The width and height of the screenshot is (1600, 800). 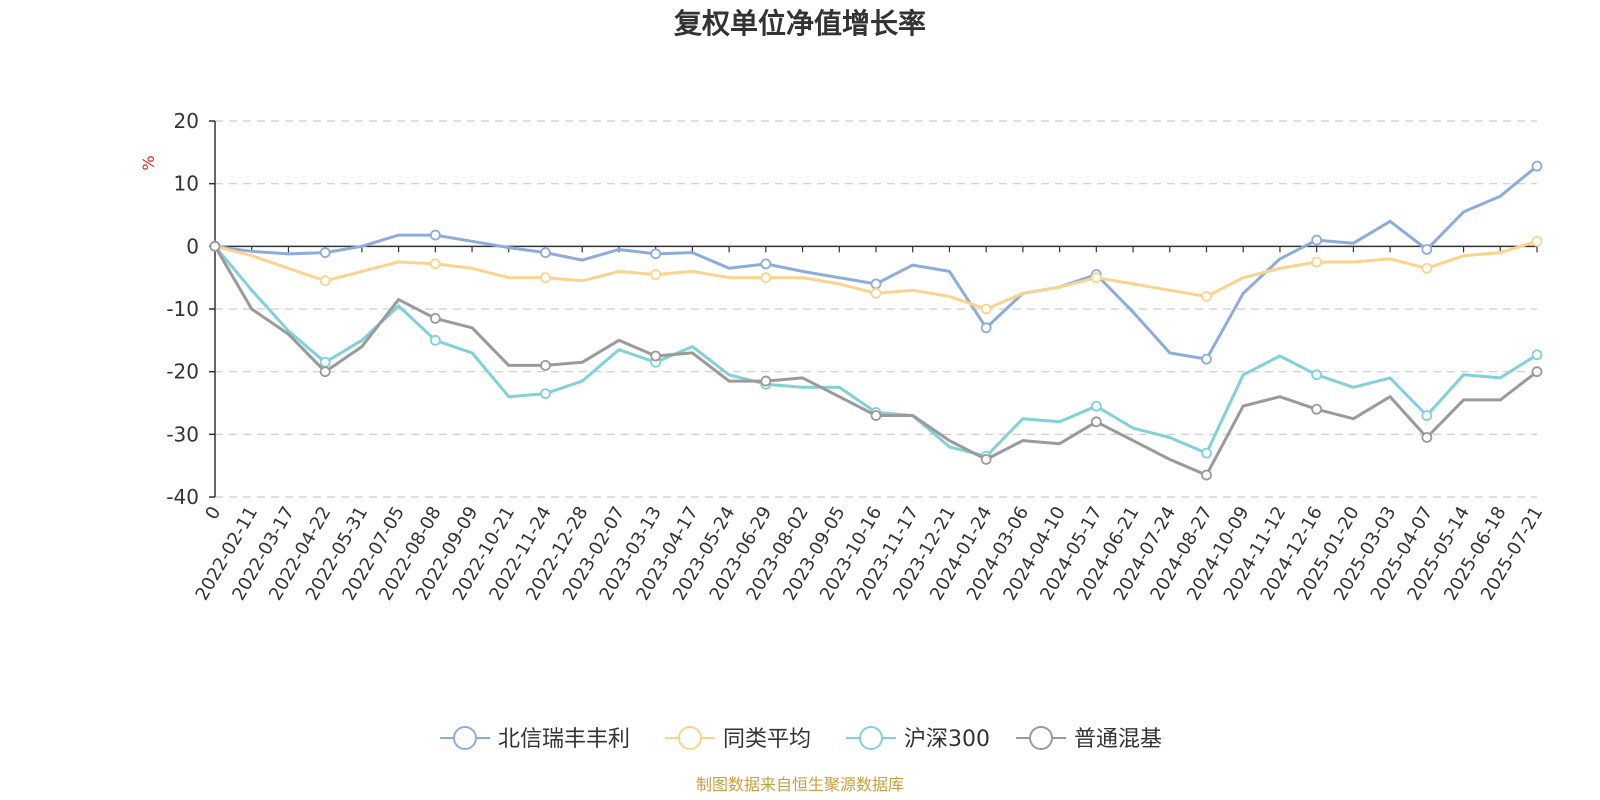 I want to click on y-axis-unit: %, so click(x=148, y=162).